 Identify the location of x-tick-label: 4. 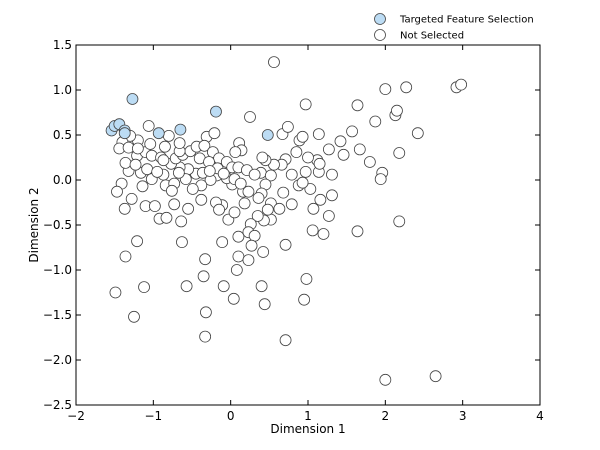
(540, 416).